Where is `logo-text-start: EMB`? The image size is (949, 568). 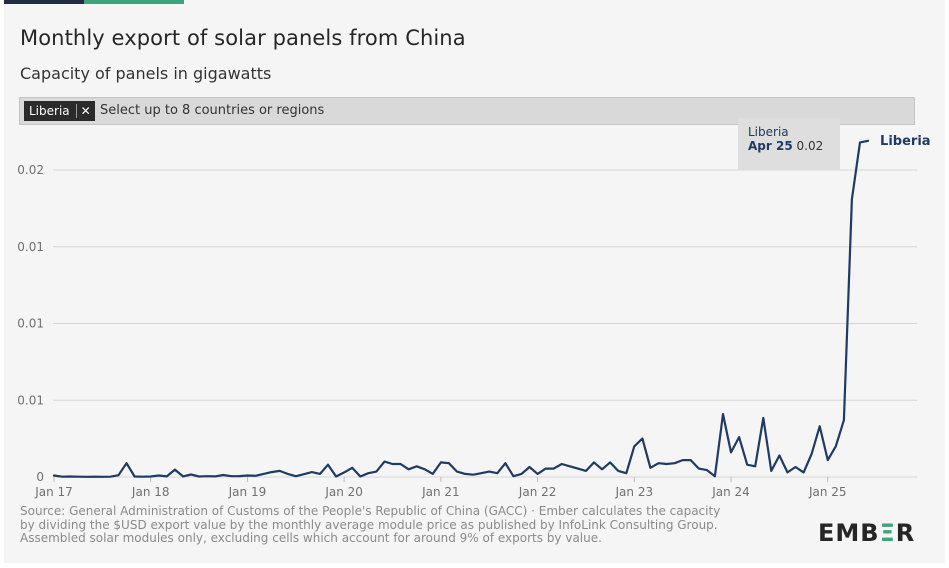 logo-text-start: EMB is located at coordinates (849, 533).